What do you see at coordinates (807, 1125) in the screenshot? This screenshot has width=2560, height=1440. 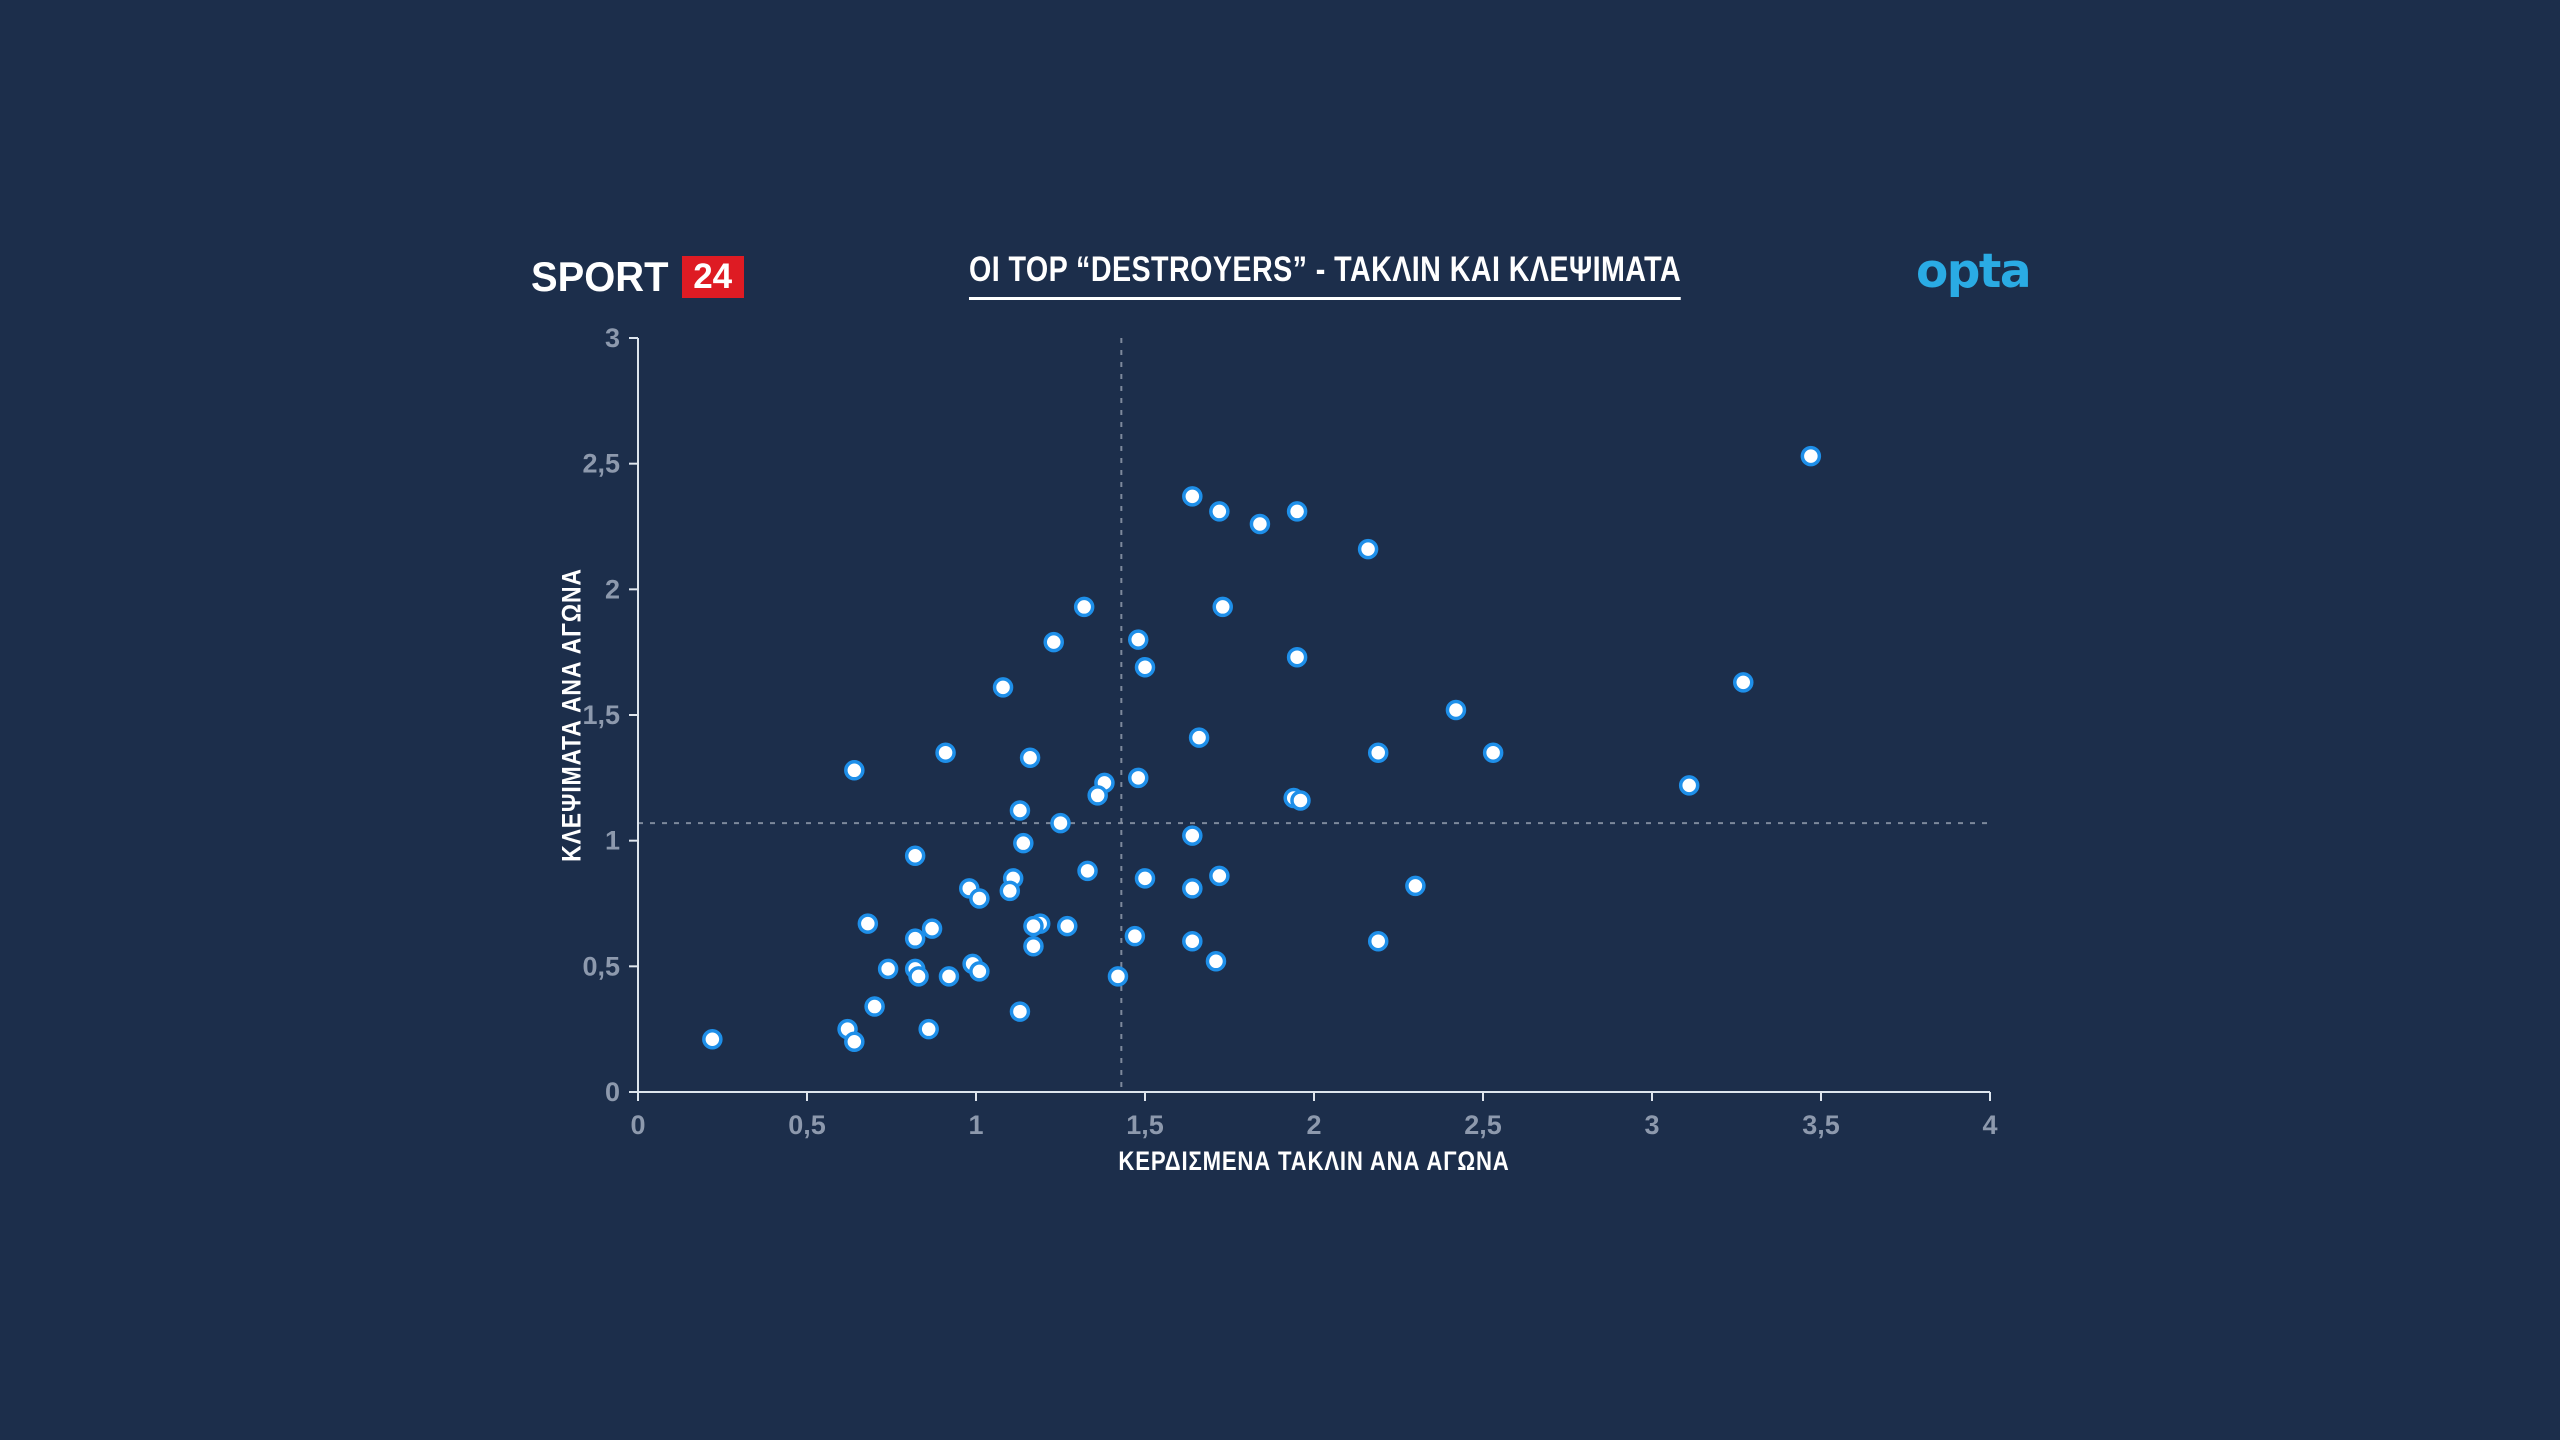 I see `x-tick-label: 0,5` at bounding box center [807, 1125].